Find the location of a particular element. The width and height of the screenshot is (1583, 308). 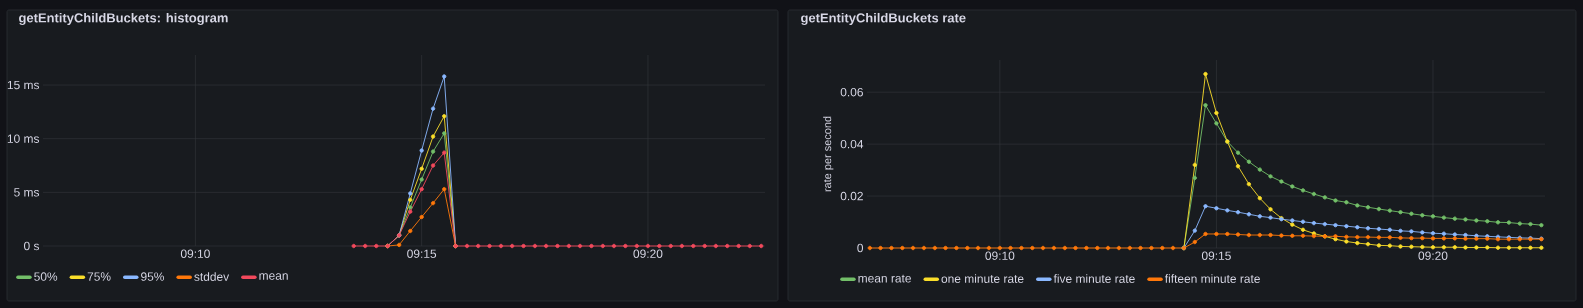

y-tick-label: 0.02 is located at coordinates (851, 196).